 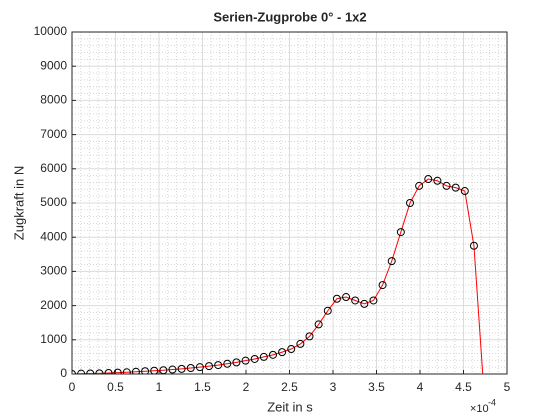 What do you see at coordinates (53, 339) in the screenshot?
I see `y-tick-label: 1000` at bounding box center [53, 339].